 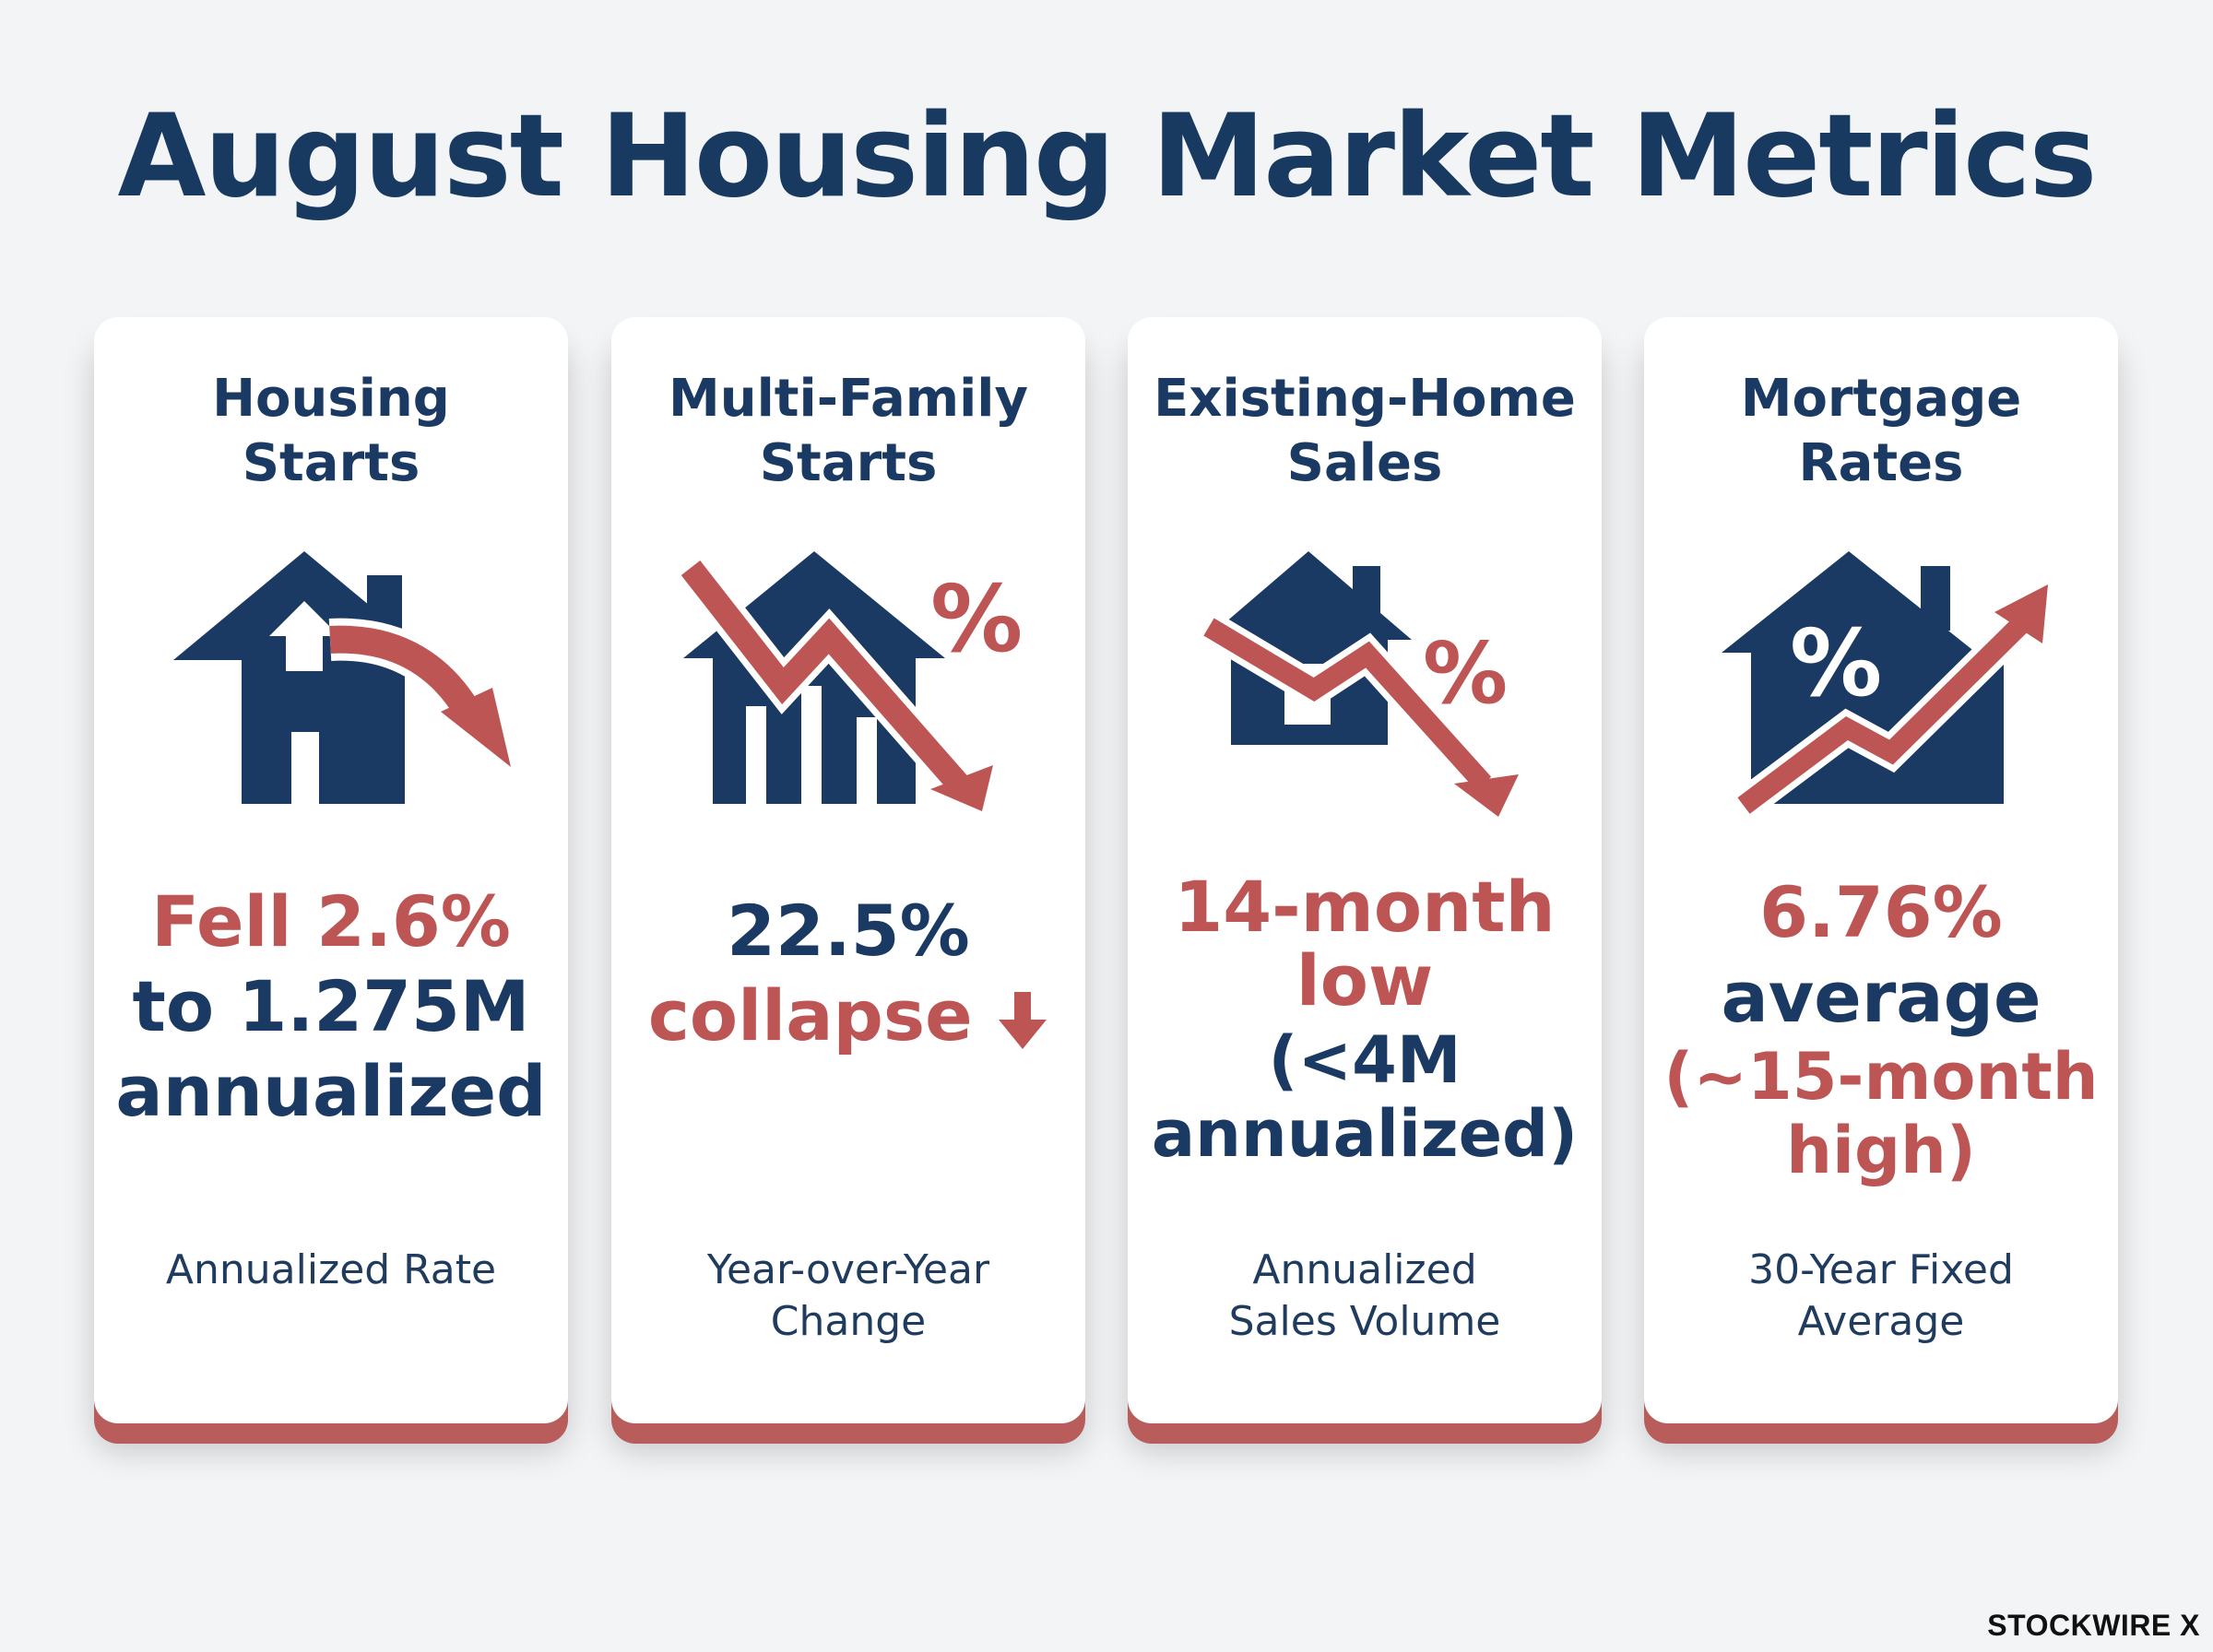 What do you see at coordinates (331, 431) in the screenshot?
I see `card-title: Housing Starts` at bounding box center [331, 431].